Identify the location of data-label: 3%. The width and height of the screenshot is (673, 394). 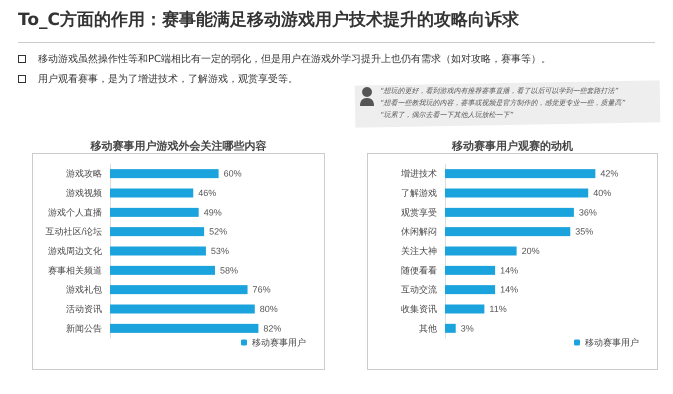
(467, 328).